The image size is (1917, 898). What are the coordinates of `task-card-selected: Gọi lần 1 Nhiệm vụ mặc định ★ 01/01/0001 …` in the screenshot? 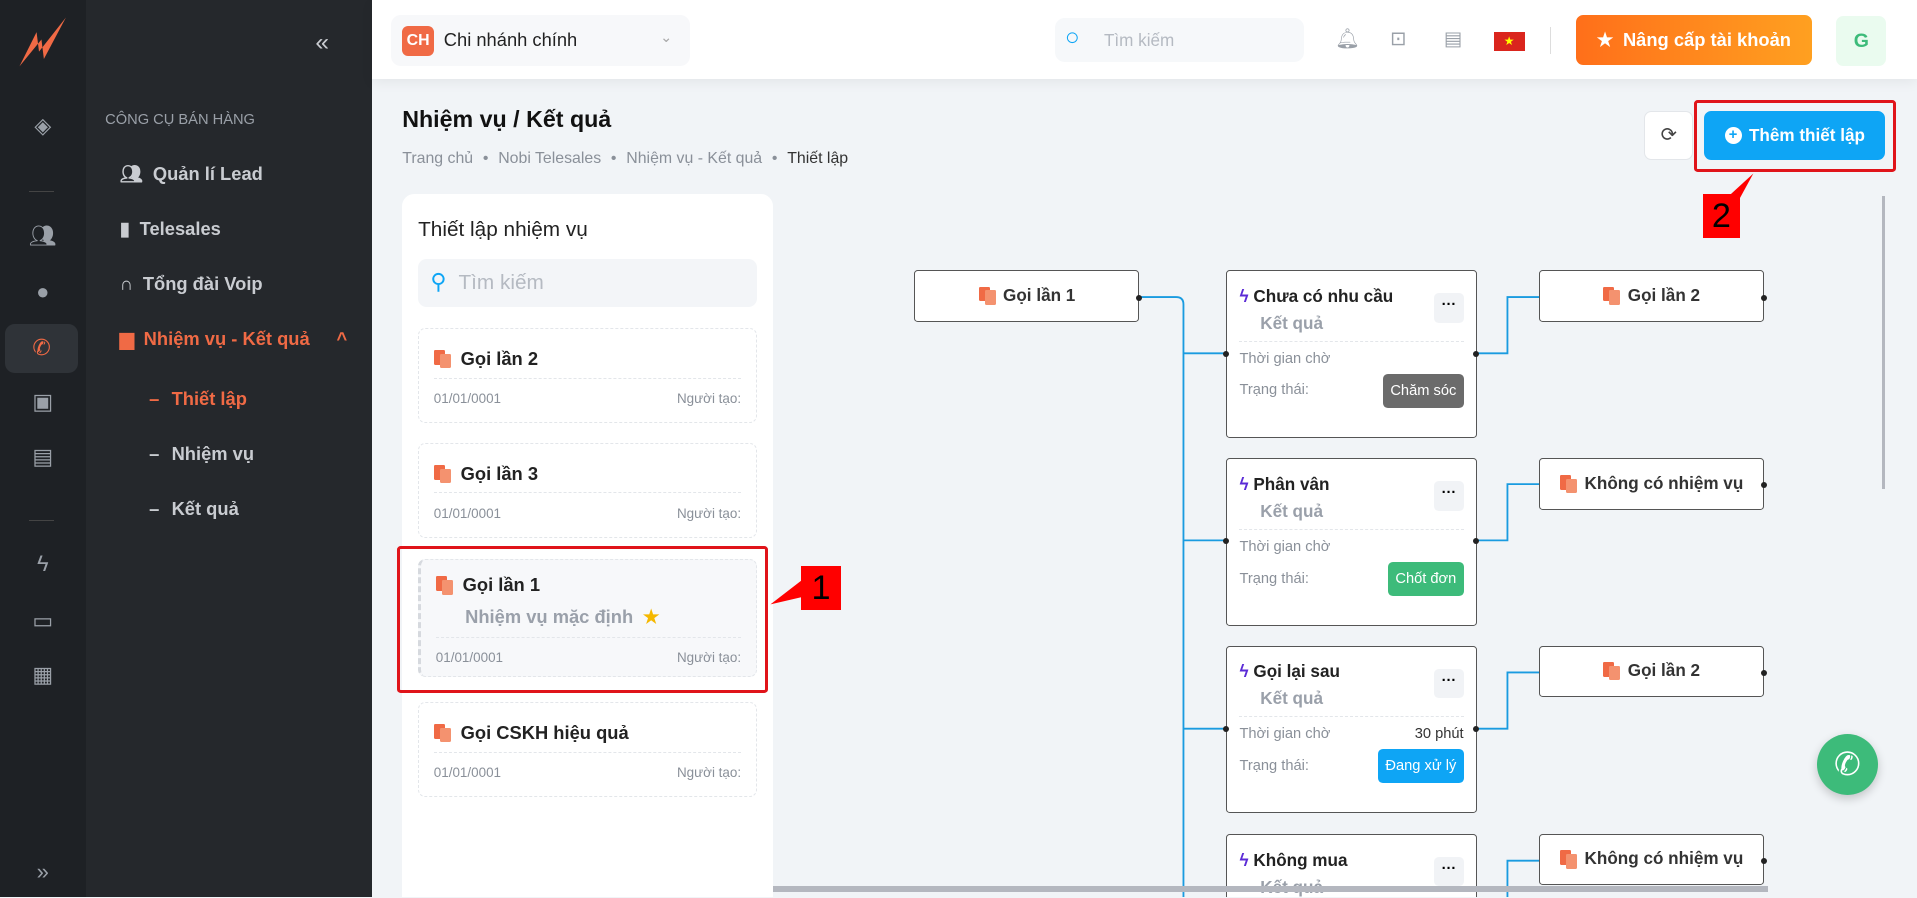 It's located at (587, 618).